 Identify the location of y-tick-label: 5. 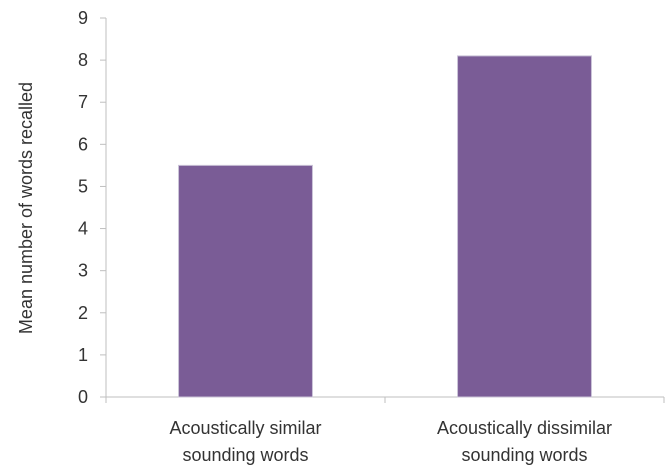
(83, 186).